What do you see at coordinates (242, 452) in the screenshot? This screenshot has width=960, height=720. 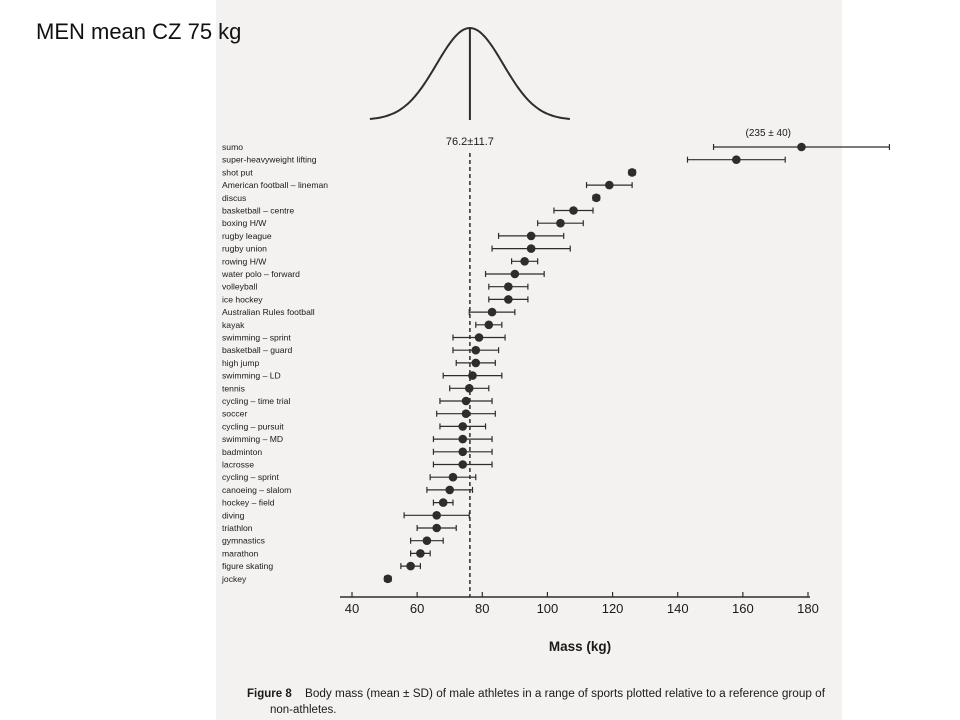 I see `sport-label: badminton` at bounding box center [242, 452].